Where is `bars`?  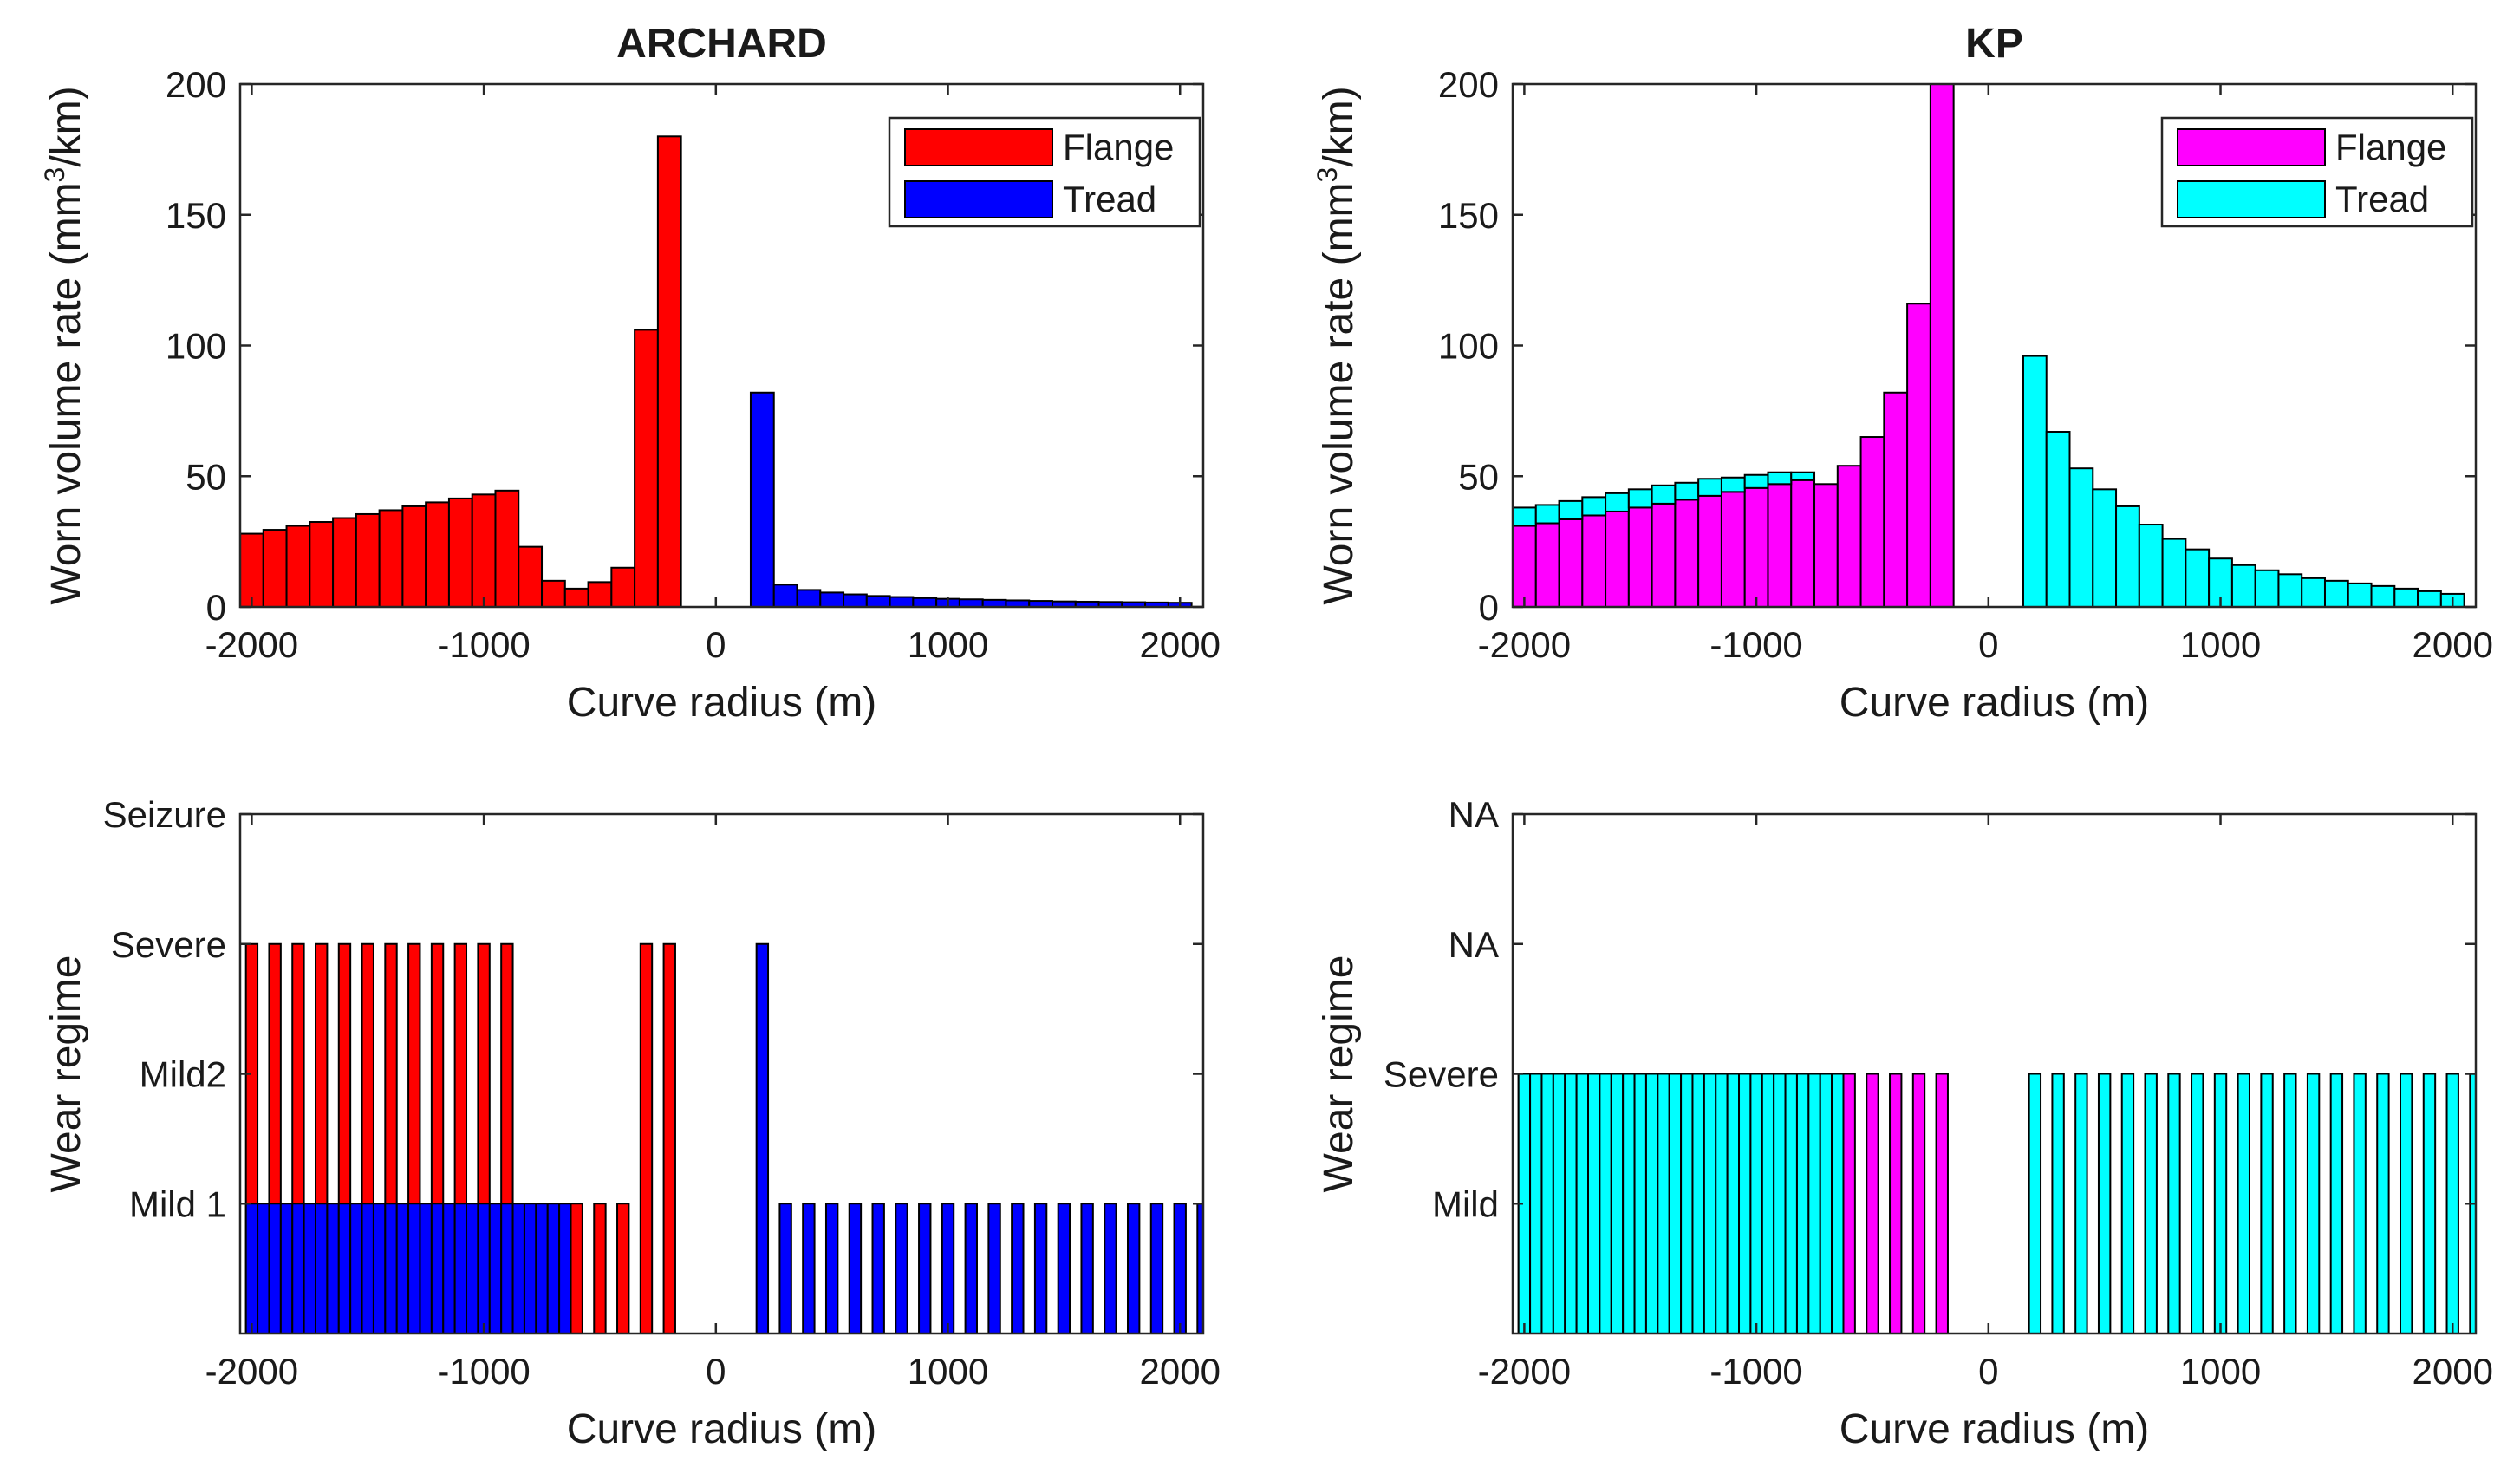 bars is located at coordinates (1989, 345).